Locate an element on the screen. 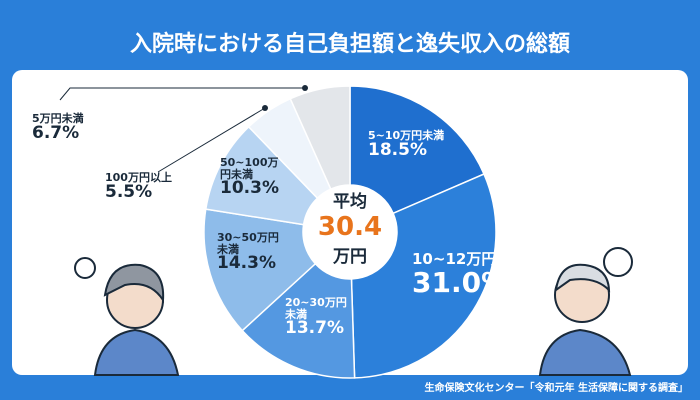 The image size is (700, 400). slice-label: 50~100万円未満 10.3% is located at coordinates (254, 177).